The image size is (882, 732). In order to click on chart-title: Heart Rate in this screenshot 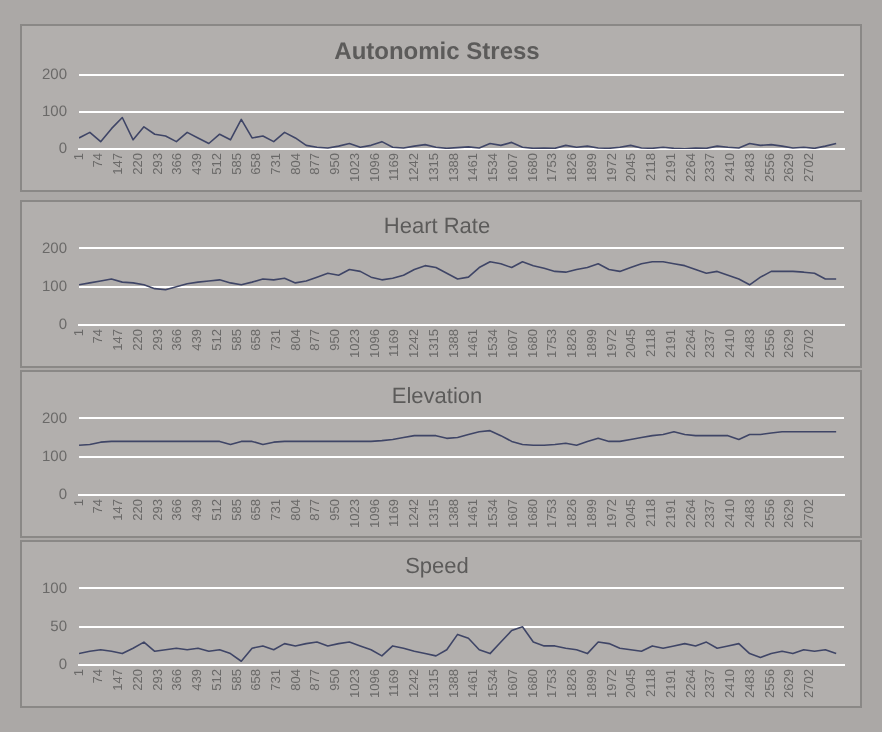, I will do `click(437, 227)`.